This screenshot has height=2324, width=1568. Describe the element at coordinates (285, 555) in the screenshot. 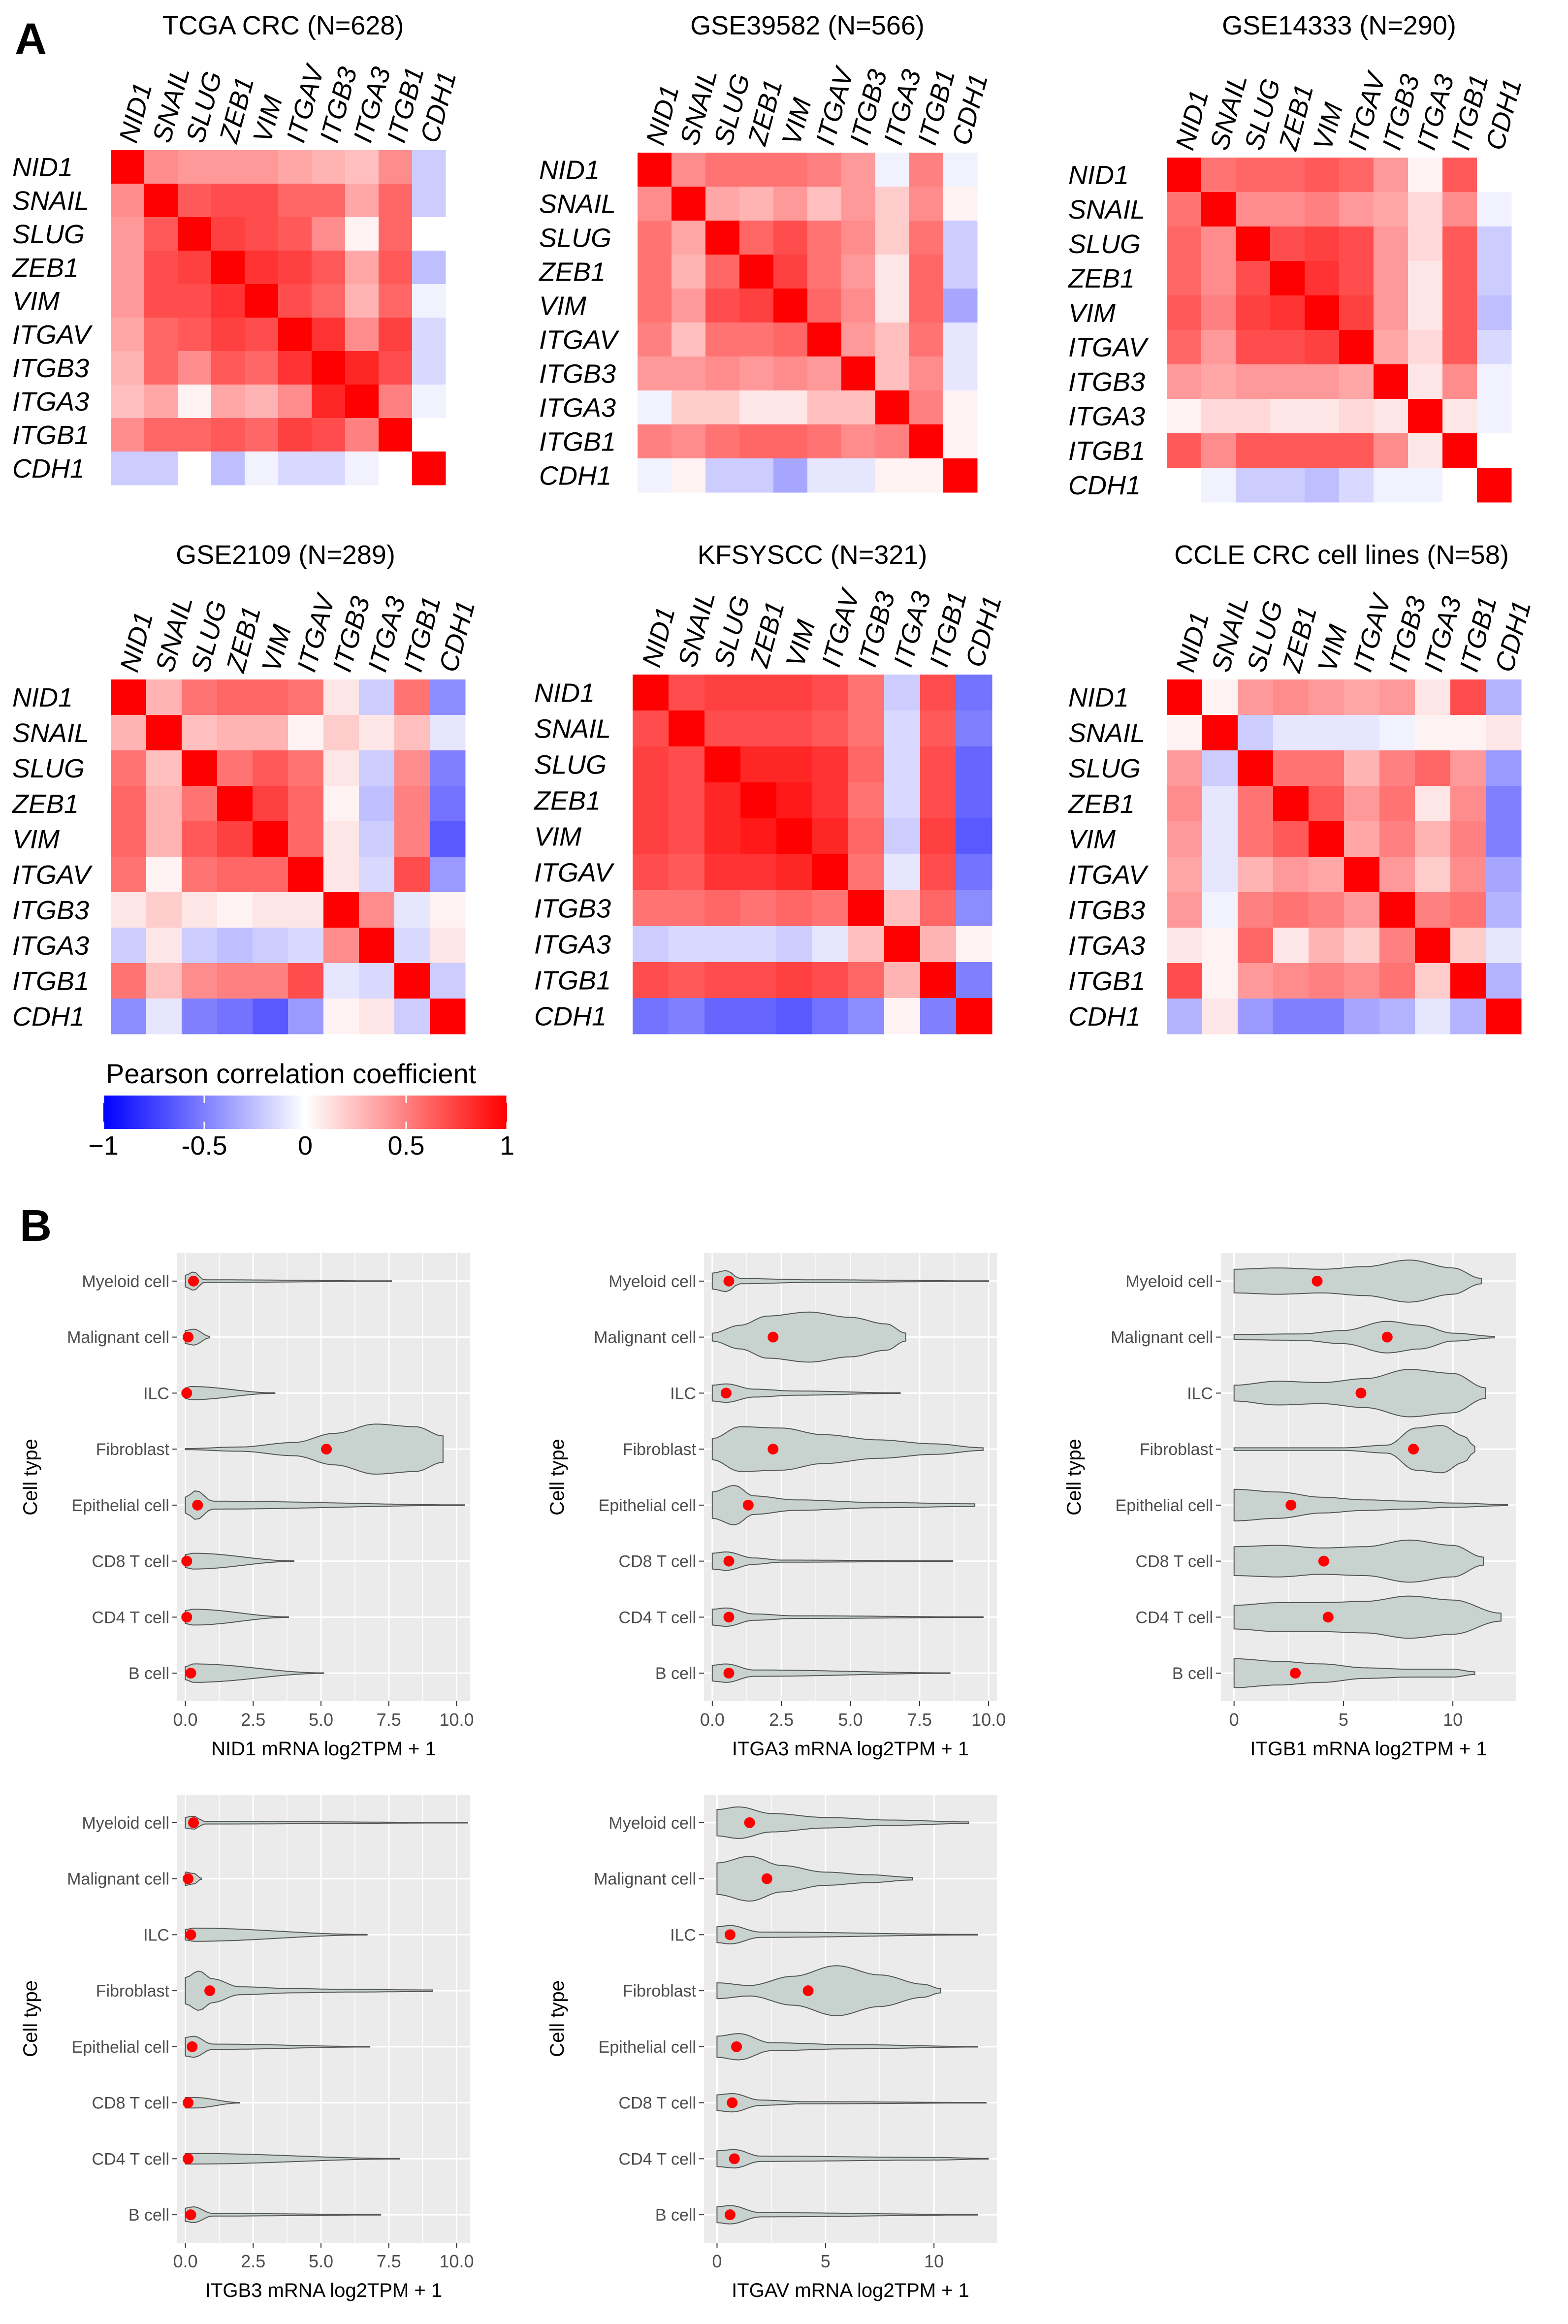

I see `heatmap-title: GSE2109 (N=289)` at that location.